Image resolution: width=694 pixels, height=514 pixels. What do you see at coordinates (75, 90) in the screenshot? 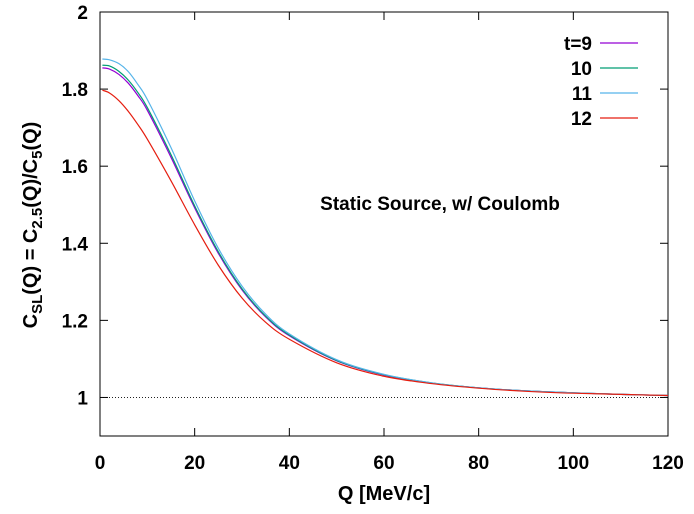
I see `y-tick-label: 1.8` at bounding box center [75, 90].